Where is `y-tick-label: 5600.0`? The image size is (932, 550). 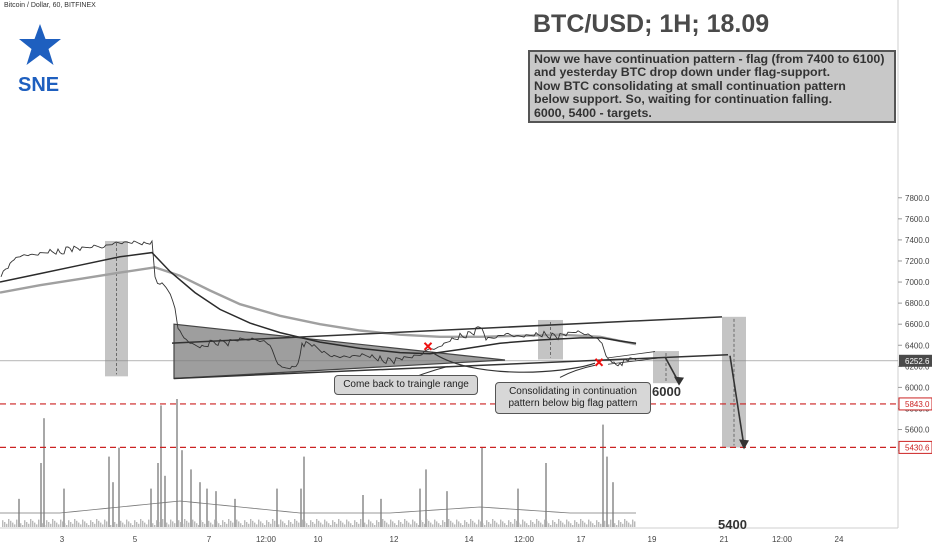
y-tick-label: 5600.0 is located at coordinates (917, 430).